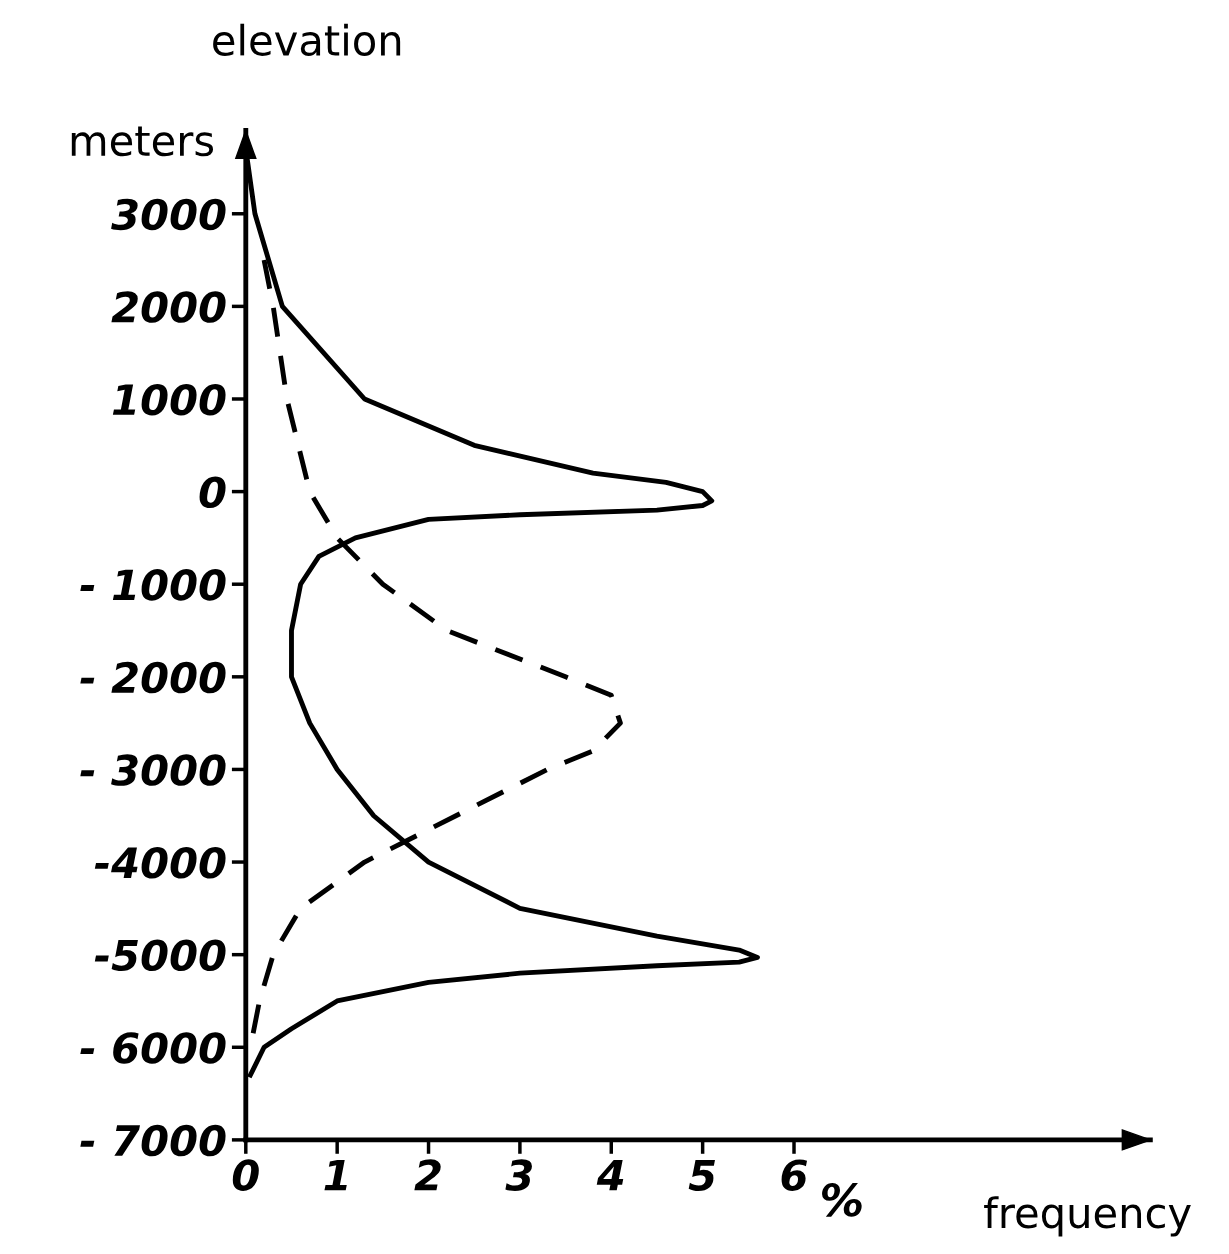 This screenshot has height=1254, width=1229. What do you see at coordinates (307, 39) in the screenshot?
I see `chart-title: elevation` at bounding box center [307, 39].